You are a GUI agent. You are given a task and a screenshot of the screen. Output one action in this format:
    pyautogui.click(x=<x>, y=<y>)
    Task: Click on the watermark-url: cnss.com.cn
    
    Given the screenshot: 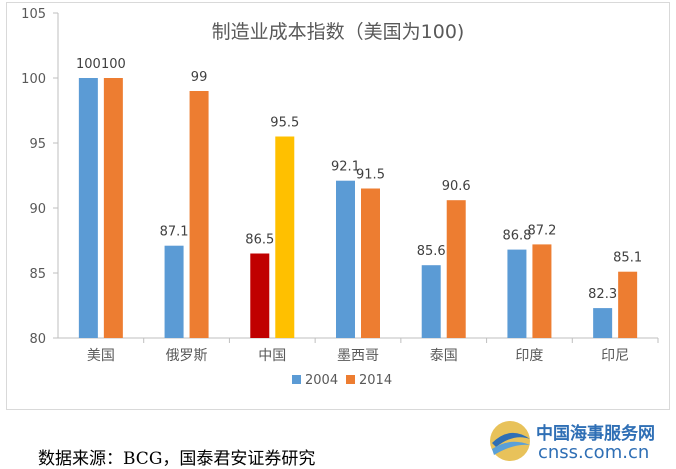 What is the action you would take?
    pyautogui.click(x=594, y=452)
    